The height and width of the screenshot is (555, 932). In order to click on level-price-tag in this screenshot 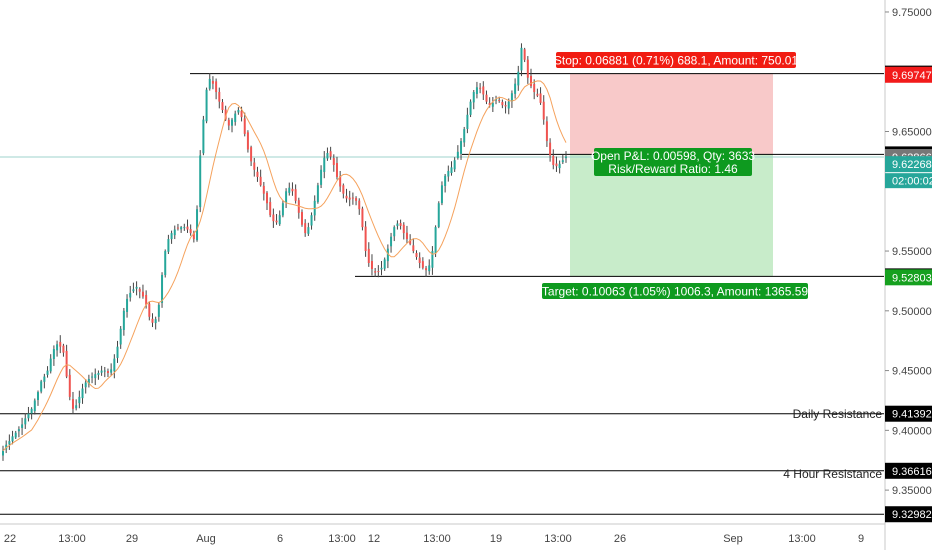, I will do `click(908, 413)`.